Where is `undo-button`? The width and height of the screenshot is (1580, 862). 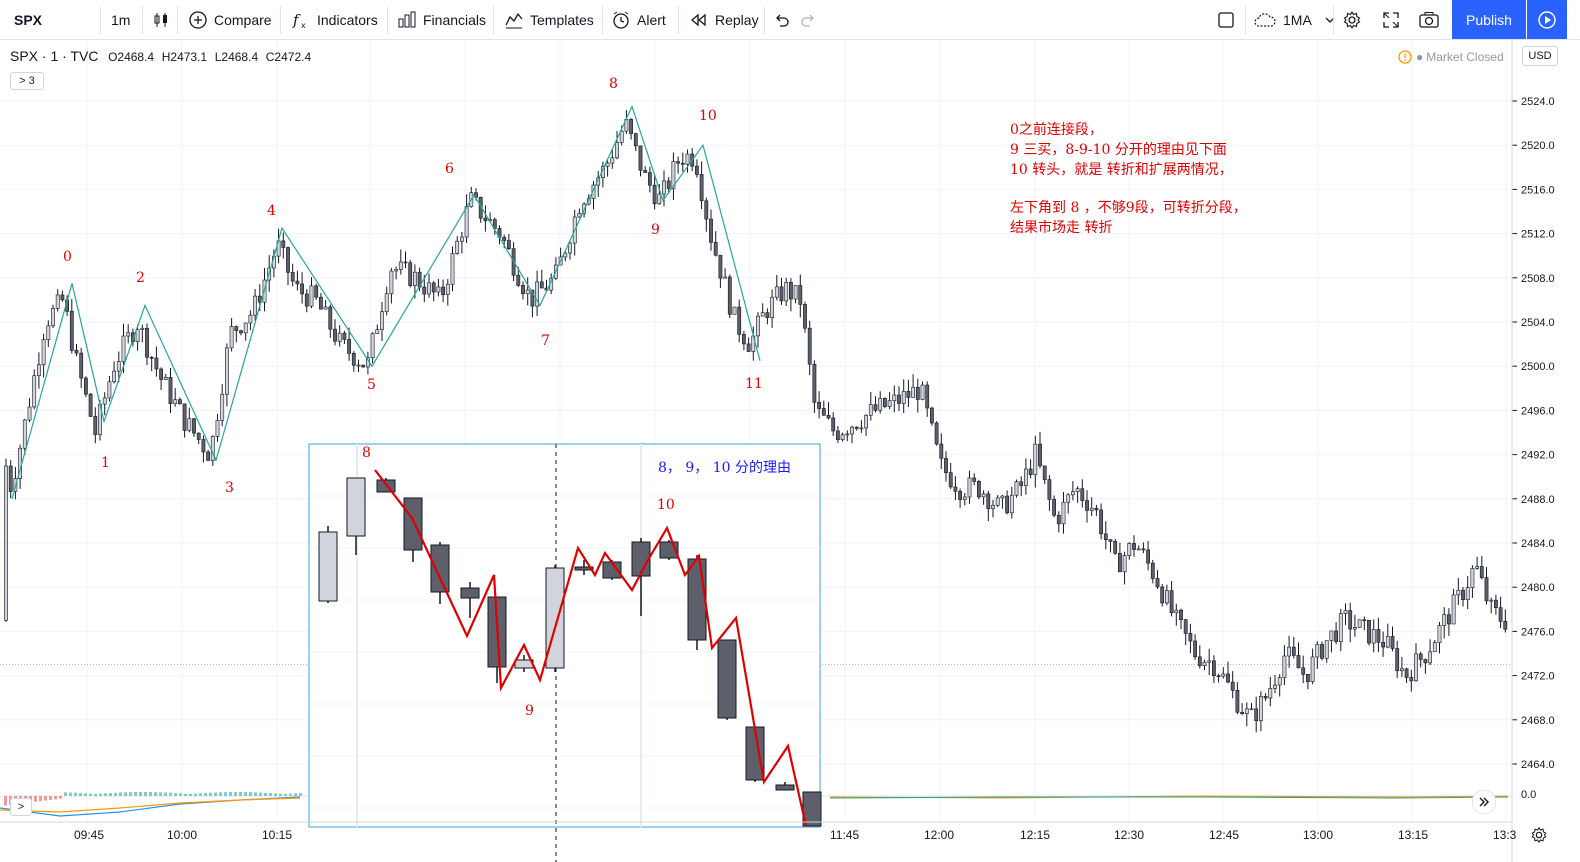
undo-button is located at coordinates (784, 19).